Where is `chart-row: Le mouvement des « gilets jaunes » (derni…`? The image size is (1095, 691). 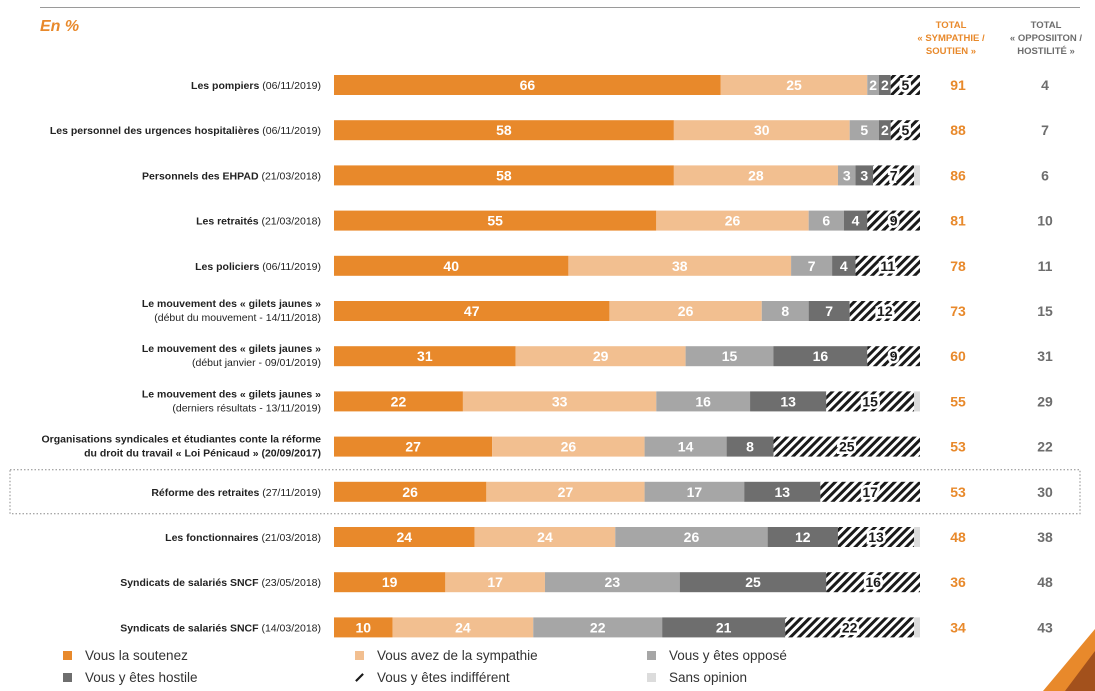 chart-row: Le mouvement des « gilets jaunes » (derni… is located at coordinates (597, 401).